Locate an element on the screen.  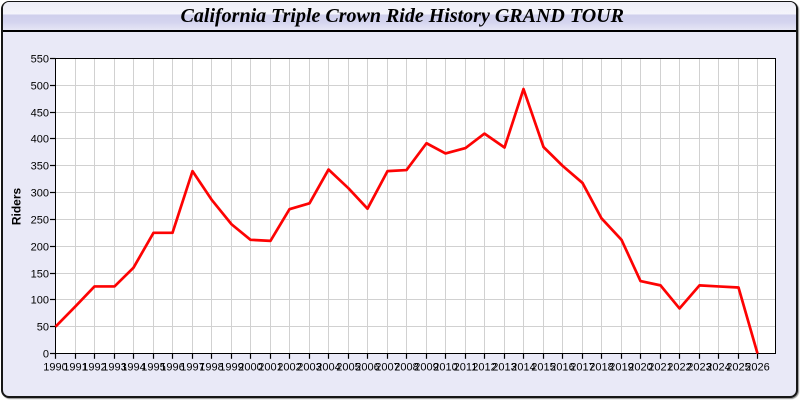
svg-text: 1995 is located at coordinates (153, 368).